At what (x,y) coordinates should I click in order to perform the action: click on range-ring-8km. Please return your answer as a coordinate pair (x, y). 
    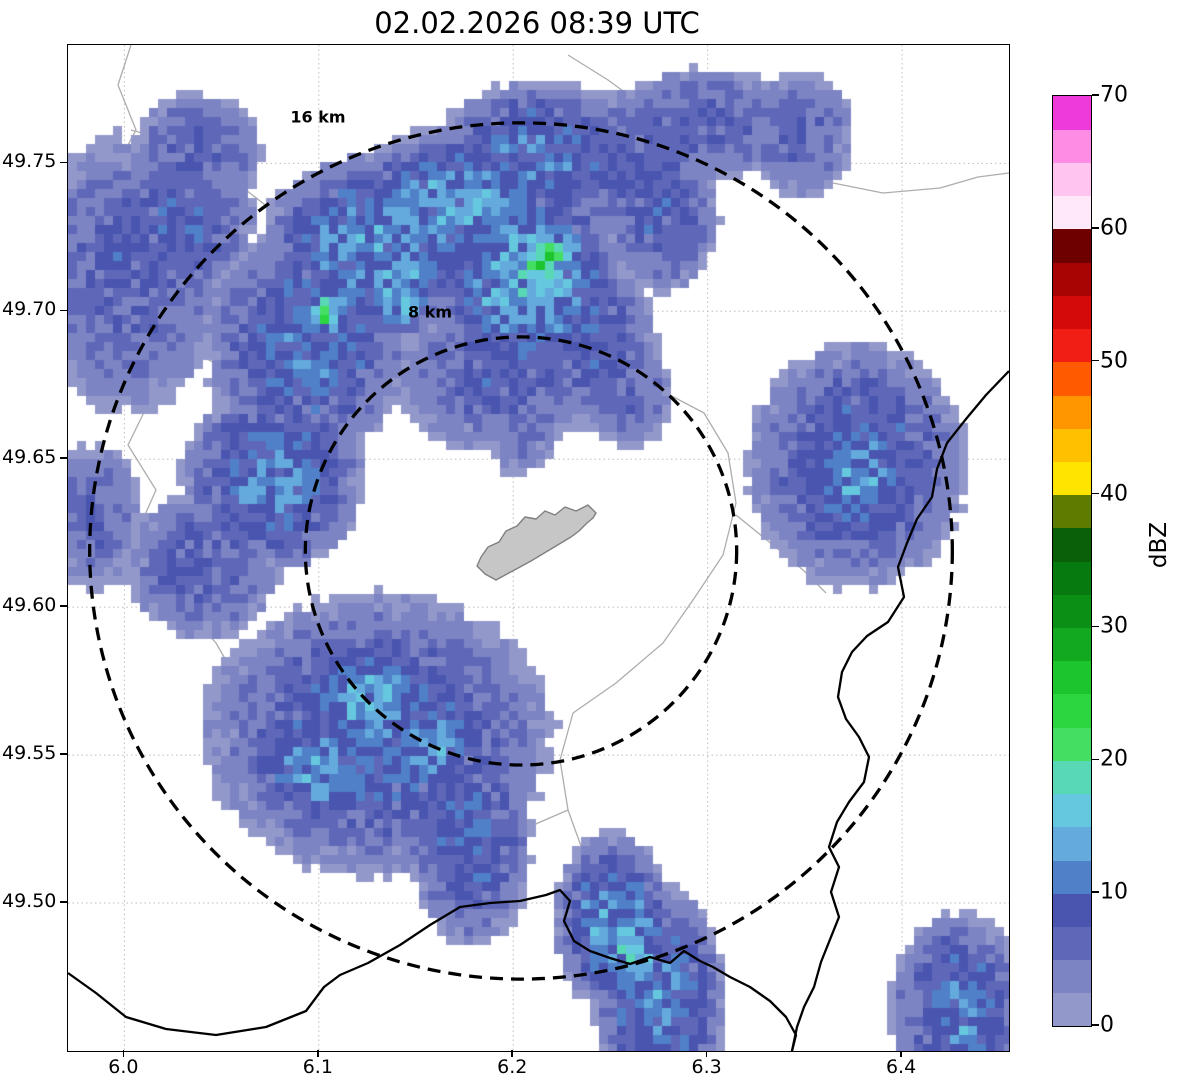
    Looking at the image, I should click on (521, 551).